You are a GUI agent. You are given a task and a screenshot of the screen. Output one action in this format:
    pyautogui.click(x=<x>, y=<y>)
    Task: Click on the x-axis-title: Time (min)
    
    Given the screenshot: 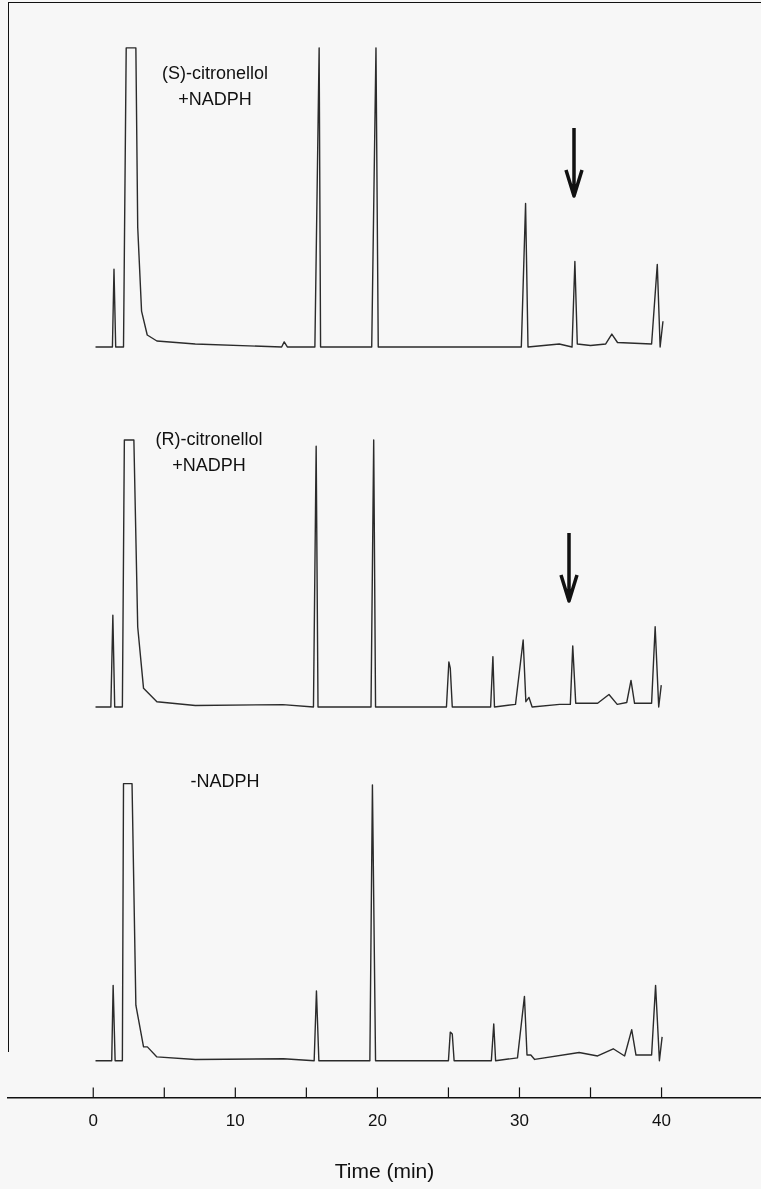 What is the action you would take?
    pyautogui.click(x=384, y=1171)
    